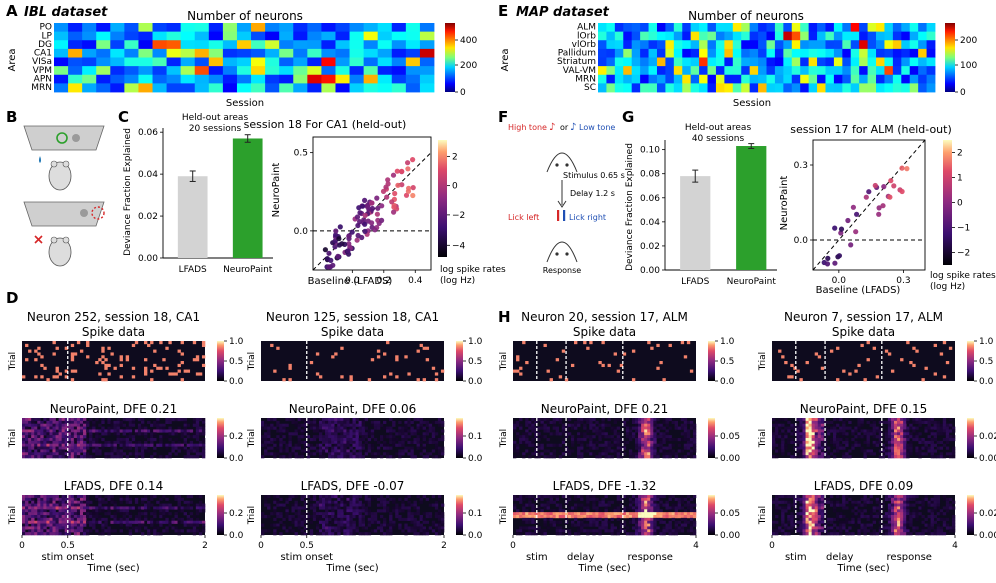  What do you see at coordinates (244, 58) in the screenshot?
I see `neuron-count-heatmap` at bounding box center [244, 58].